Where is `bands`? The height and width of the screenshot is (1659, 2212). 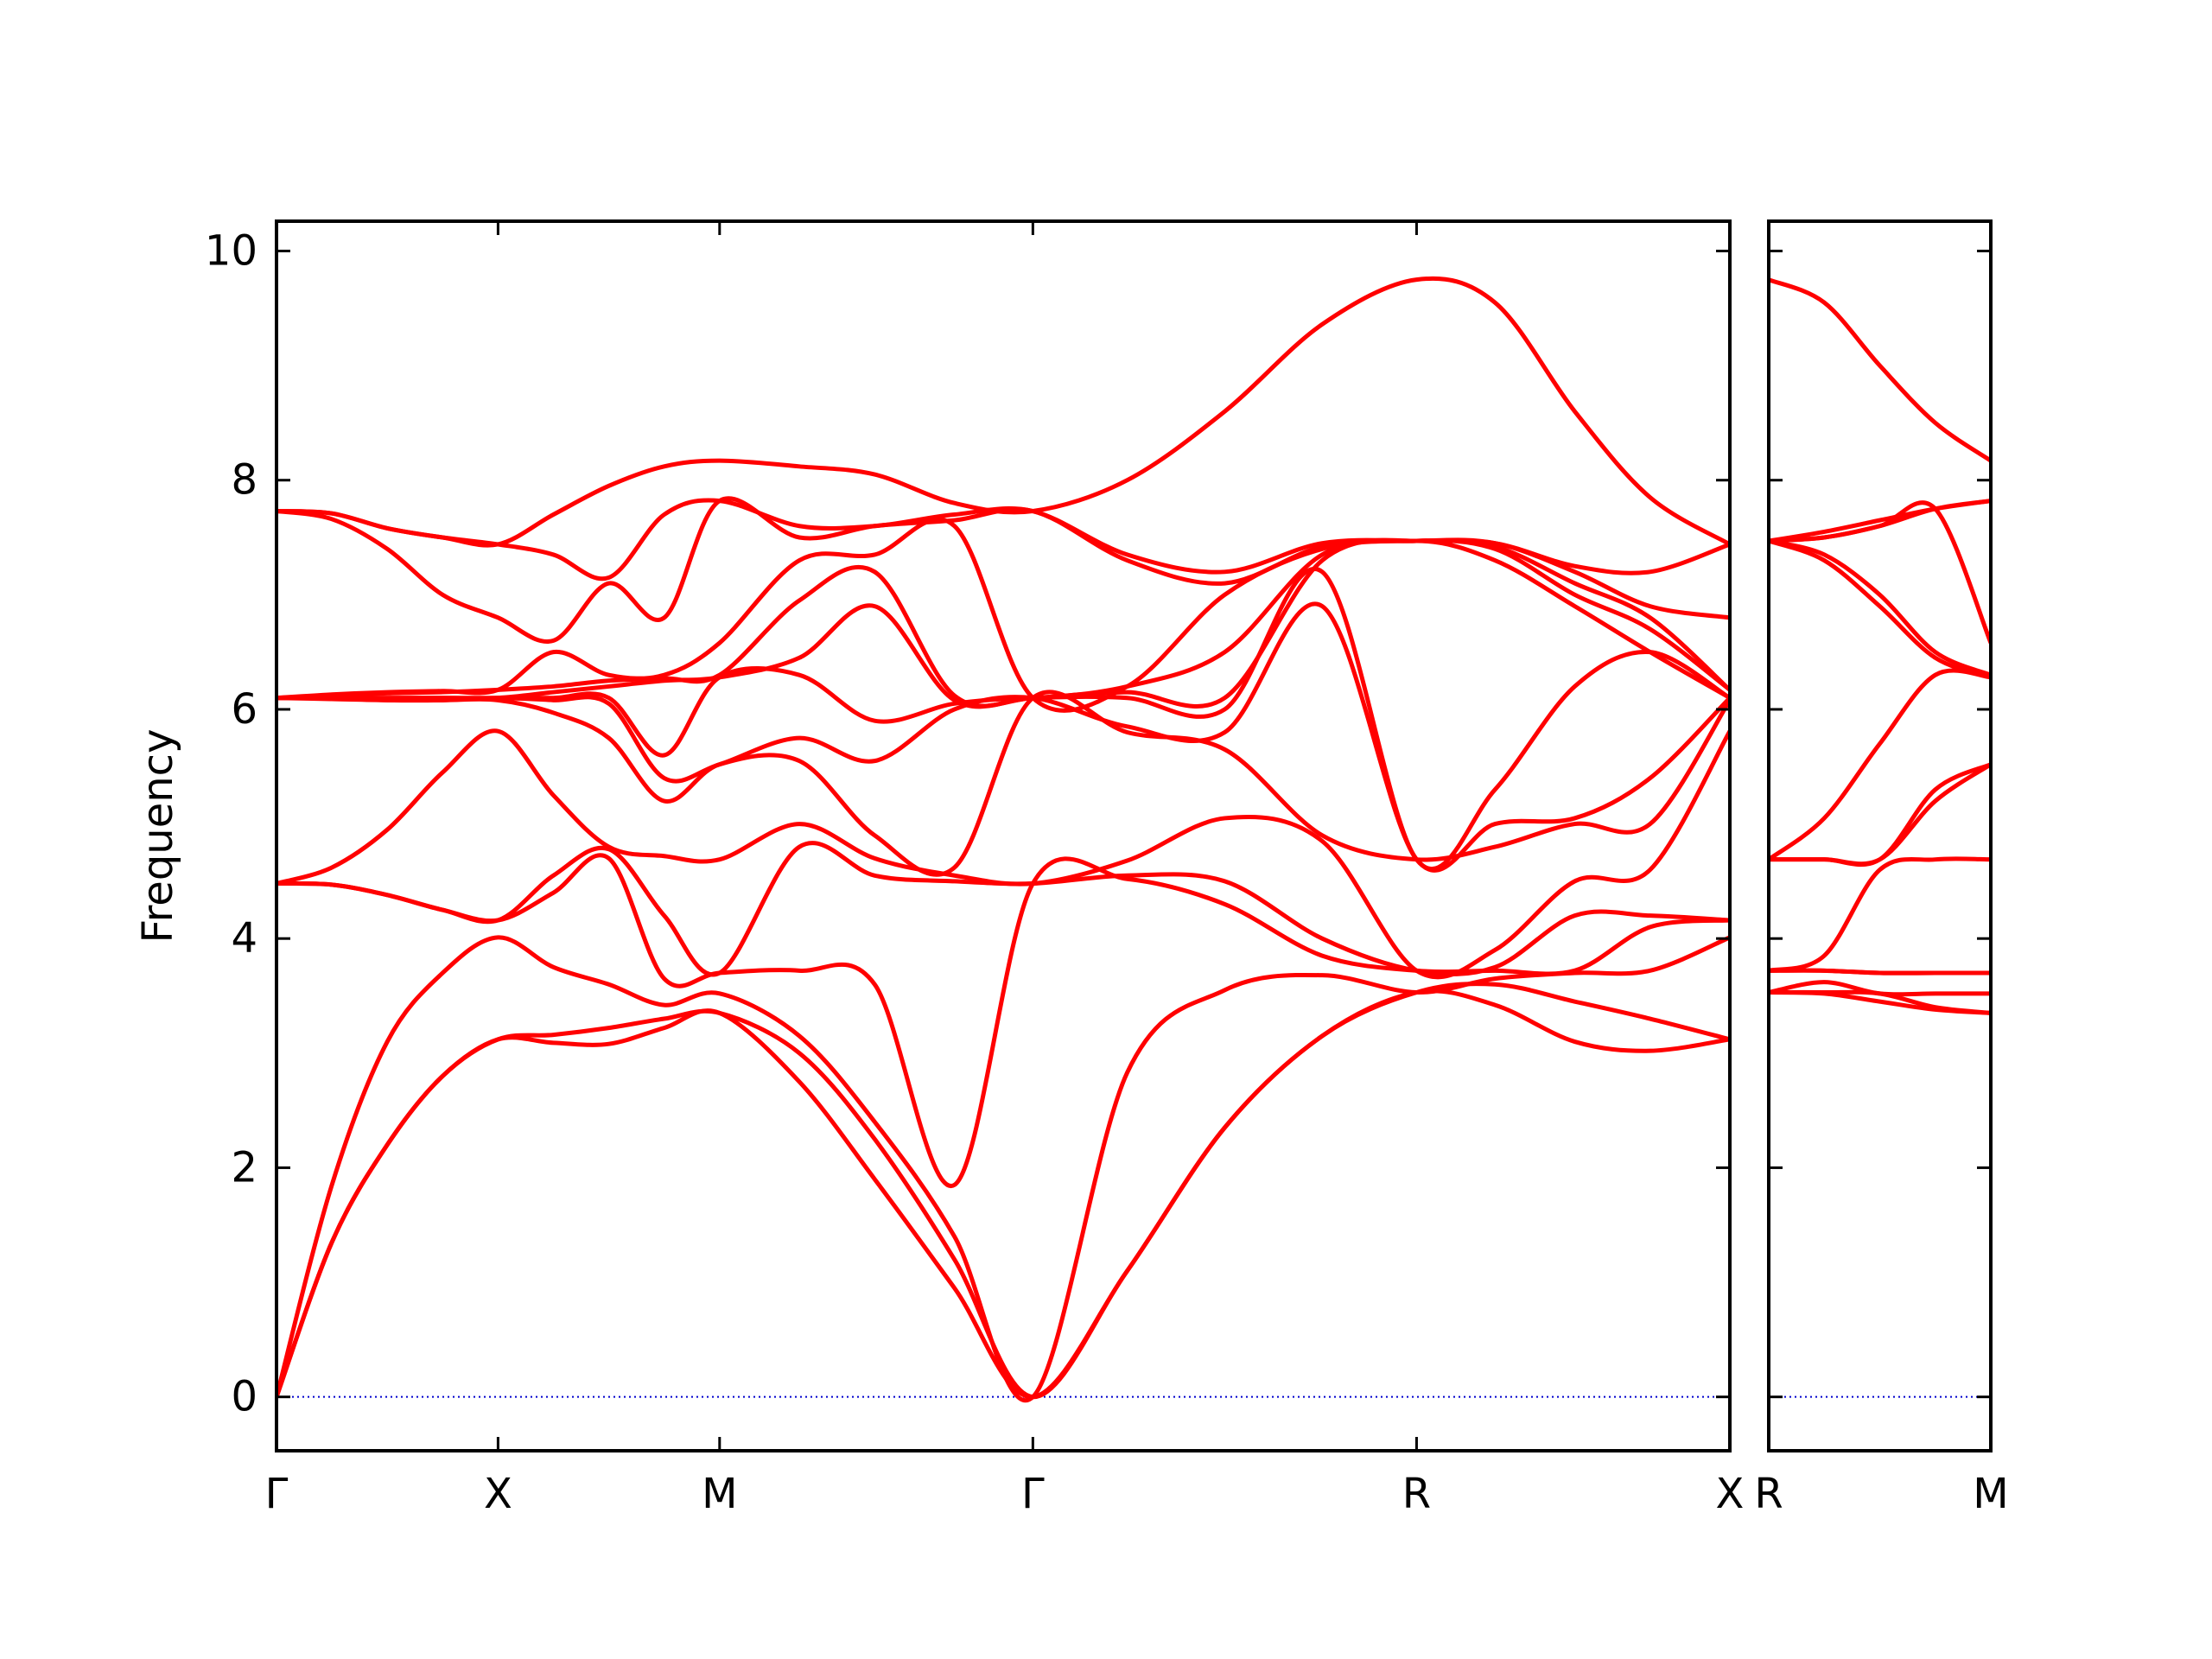 bands is located at coordinates (1880, 646).